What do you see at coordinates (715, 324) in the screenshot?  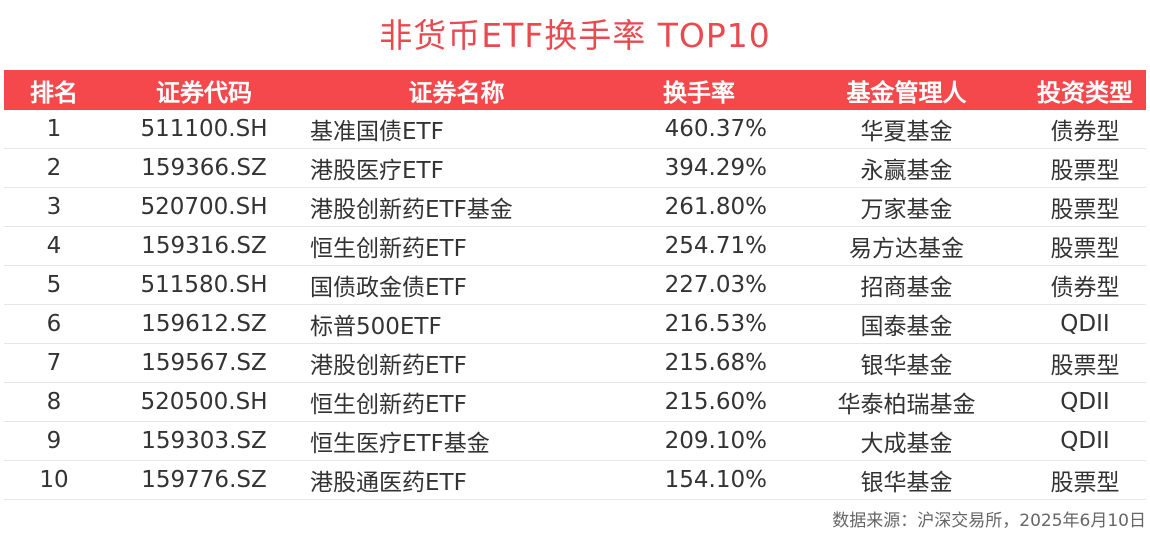 I see `cell-turnover: 216.53%` at bounding box center [715, 324].